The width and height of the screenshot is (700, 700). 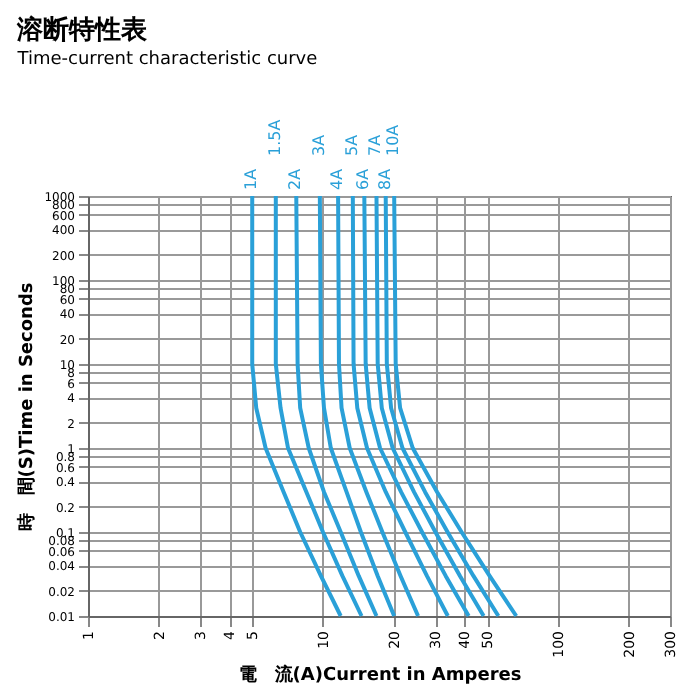 What do you see at coordinates (384, 178) in the screenshot?
I see `text: 8A` at bounding box center [384, 178].